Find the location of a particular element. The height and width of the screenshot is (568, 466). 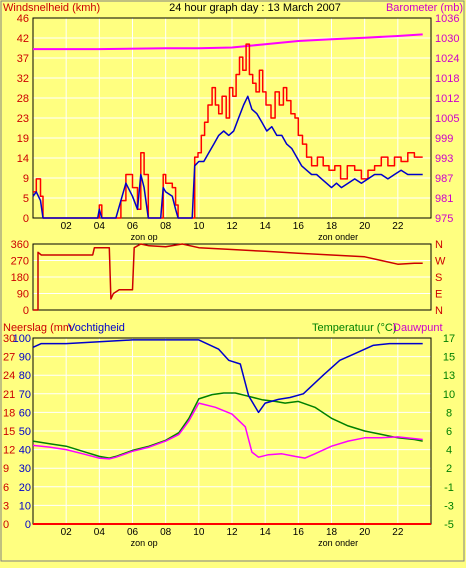

humidity-y-tick-label: 30 is located at coordinates (25, 469).